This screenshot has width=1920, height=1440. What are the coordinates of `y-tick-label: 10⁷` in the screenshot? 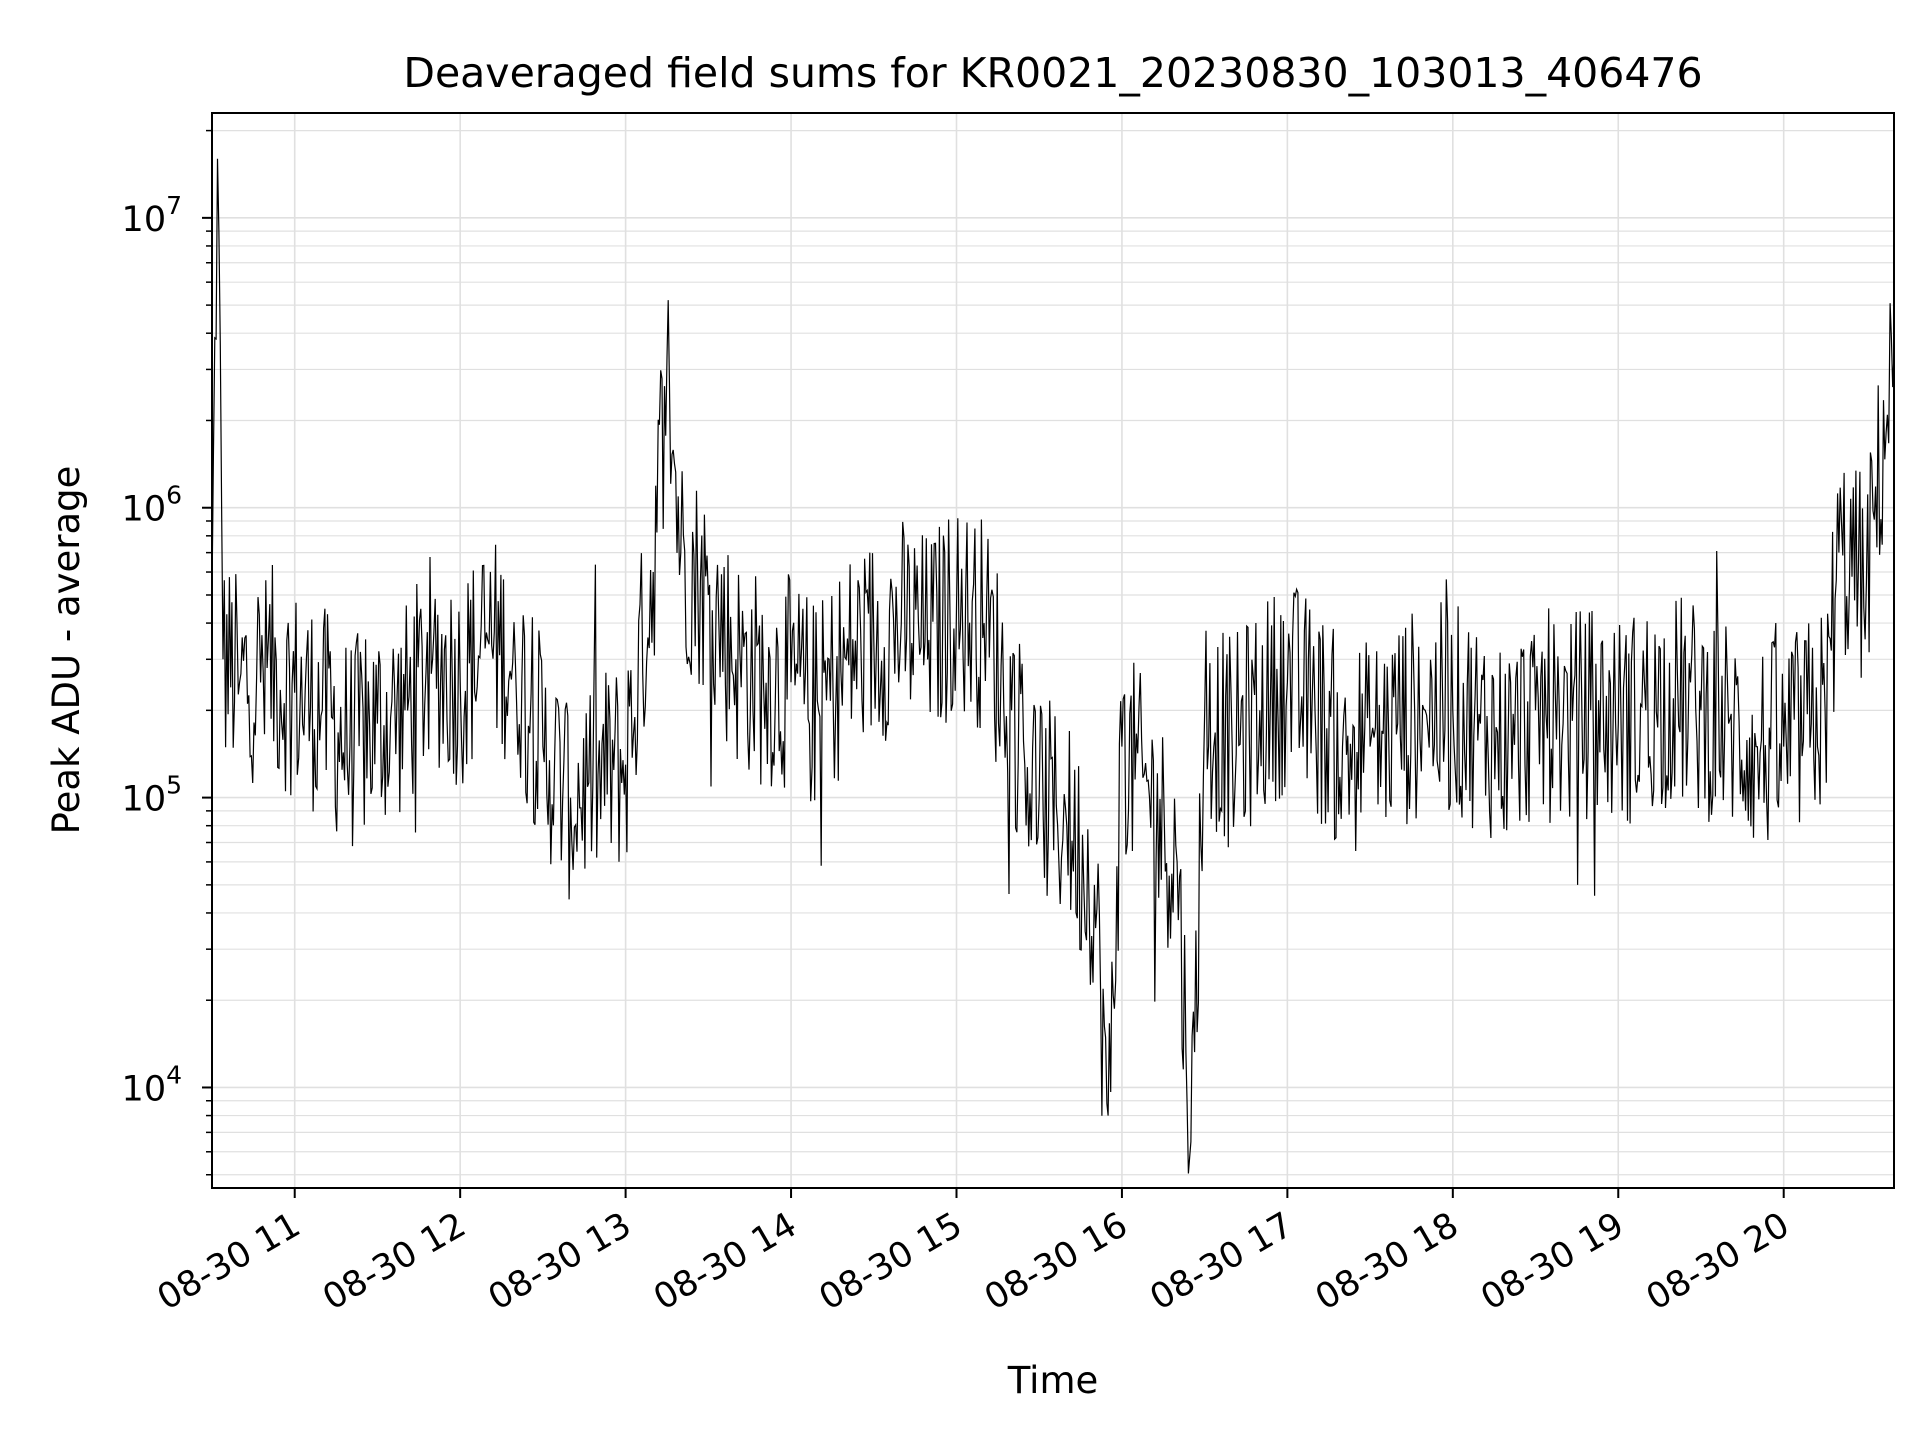 It's located at (152, 215).